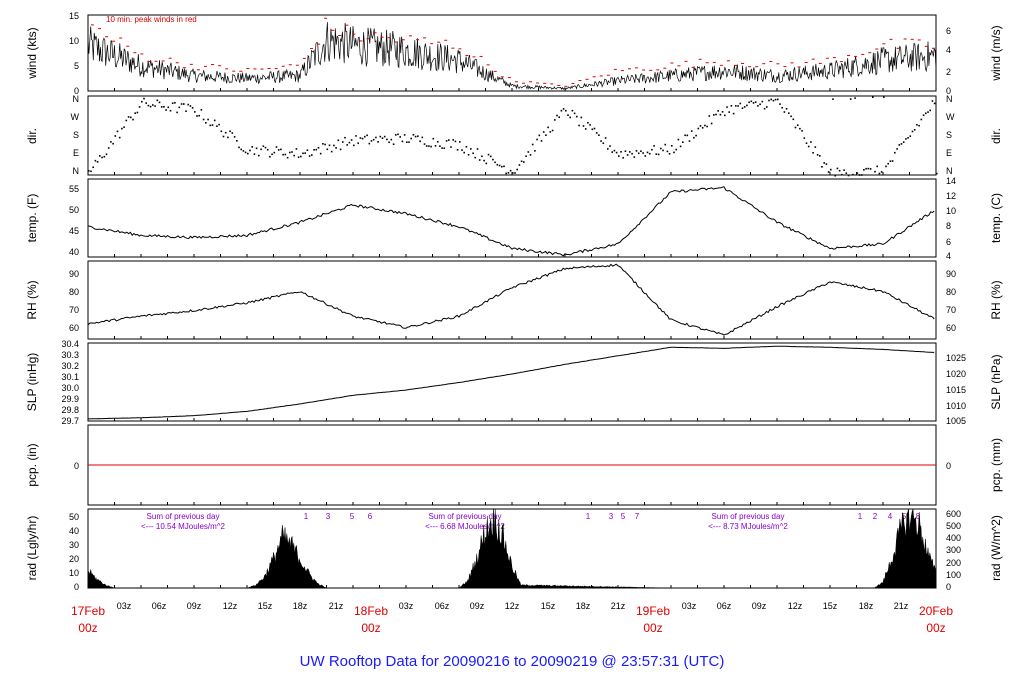 This screenshot has width=1024, height=700. What do you see at coordinates (948, 91) in the screenshot?
I see `wind-right-tick-0: 0` at bounding box center [948, 91].